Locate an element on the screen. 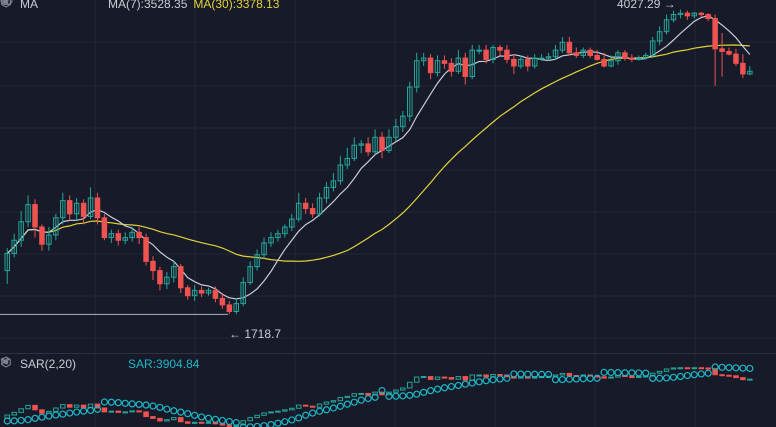 This screenshot has width=776, height=427. ma-indicator-header: MA MA(7):3528.35 MA(30):3378.13 is located at coordinates (139, 6).